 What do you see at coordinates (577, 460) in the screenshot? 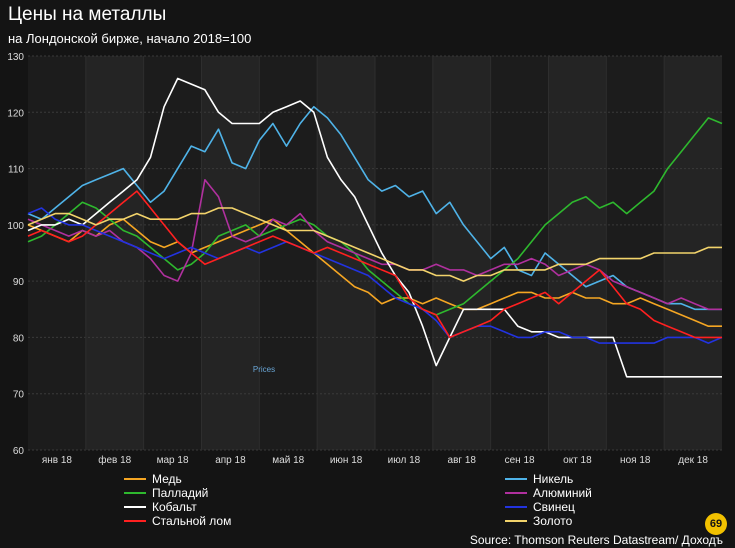
I see `x-tick-label: окт 18` at bounding box center [577, 460].